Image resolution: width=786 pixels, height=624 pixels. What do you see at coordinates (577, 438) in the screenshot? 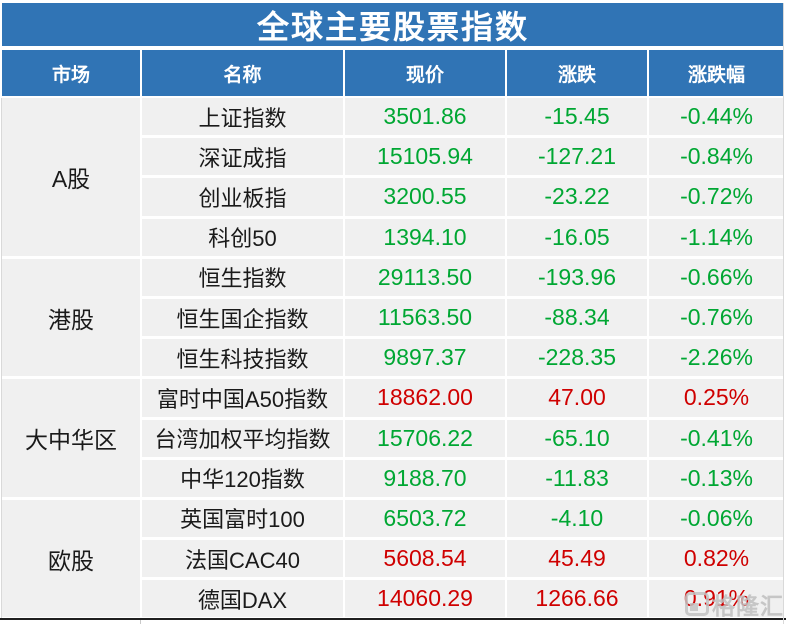
I see `change-cell: -65.10` at bounding box center [577, 438].